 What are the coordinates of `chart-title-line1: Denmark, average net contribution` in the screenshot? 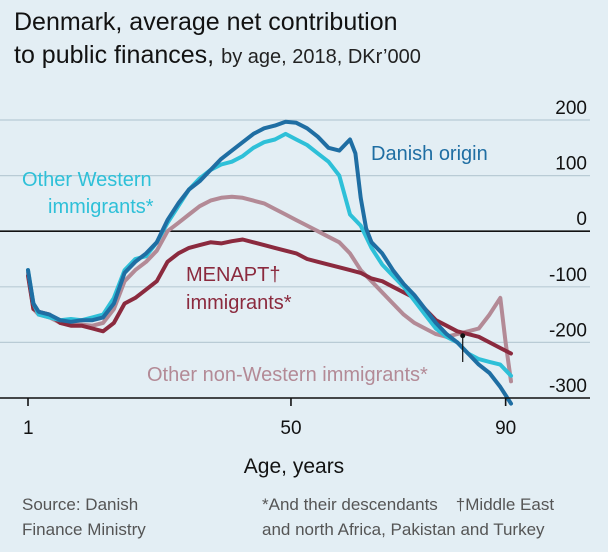 It's located at (206, 22).